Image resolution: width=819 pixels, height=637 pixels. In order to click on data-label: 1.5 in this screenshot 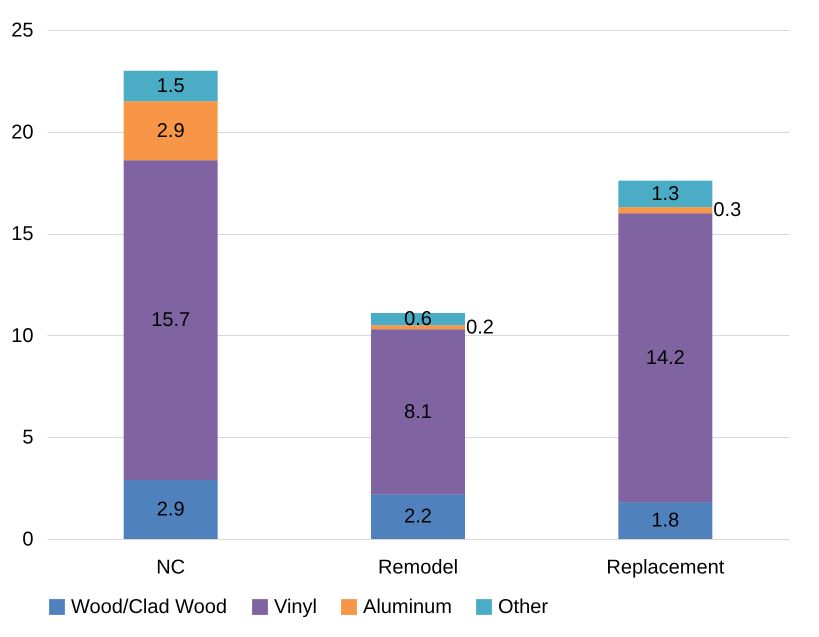, I will do `click(170, 85)`.